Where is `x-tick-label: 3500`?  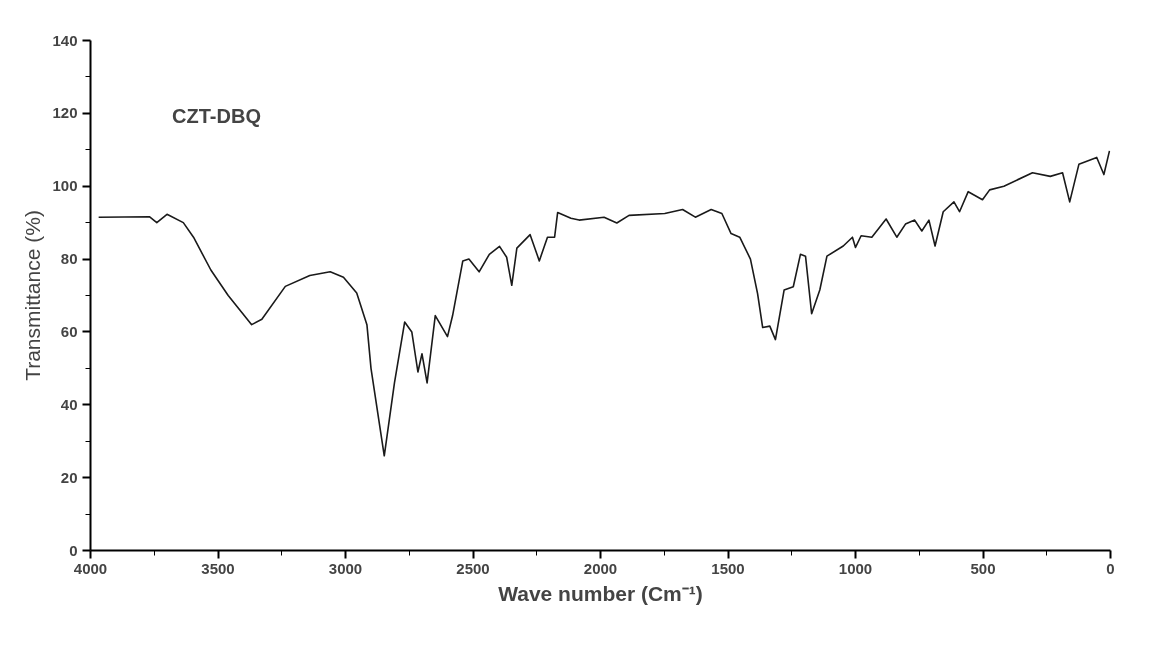
x-tick-label: 3500 is located at coordinates (218, 568).